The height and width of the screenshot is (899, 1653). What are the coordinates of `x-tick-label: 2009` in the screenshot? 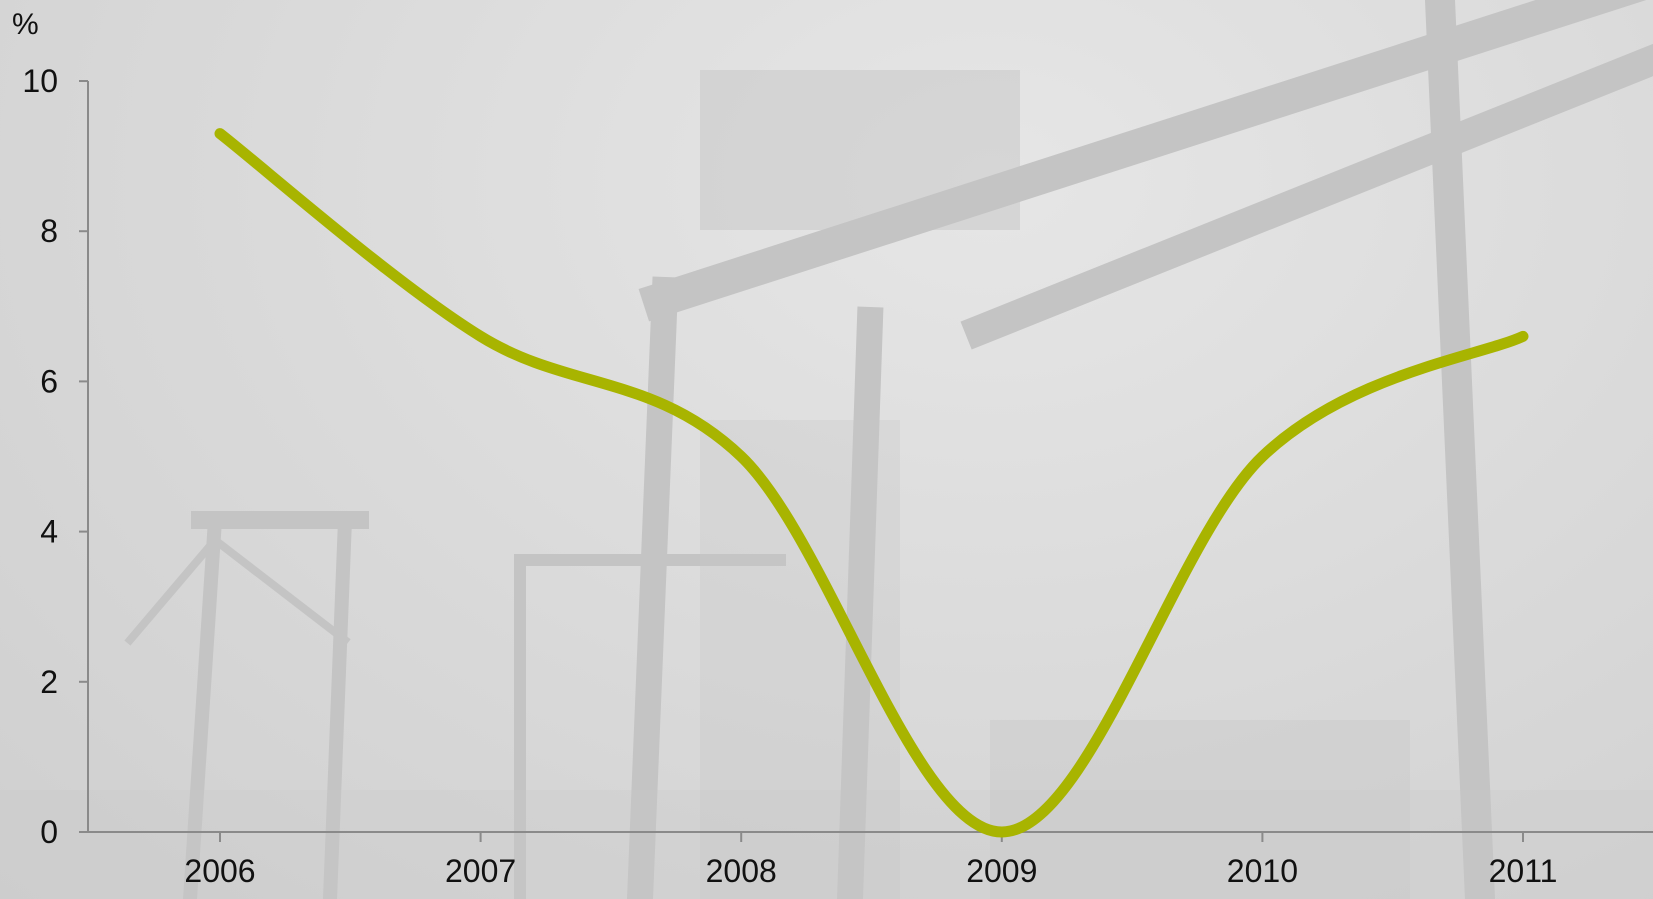 It's located at (1001, 871).